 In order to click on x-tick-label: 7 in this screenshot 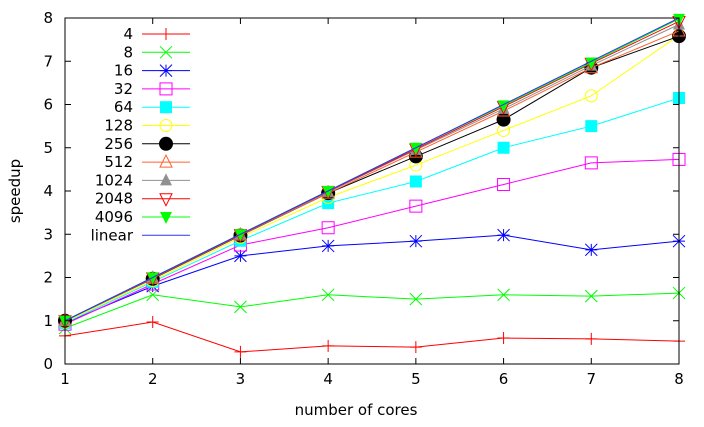, I will do `click(592, 379)`.